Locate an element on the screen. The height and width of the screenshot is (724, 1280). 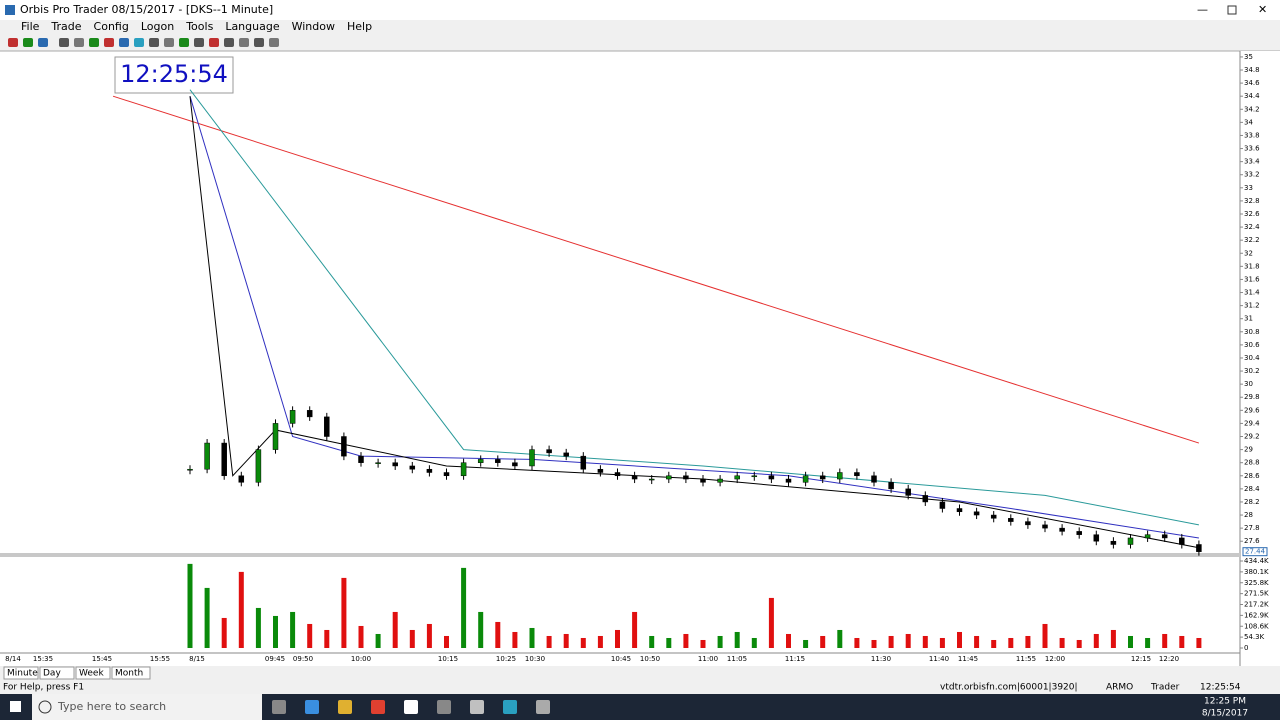
menu-item: Trade is located at coordinates (65, 26).